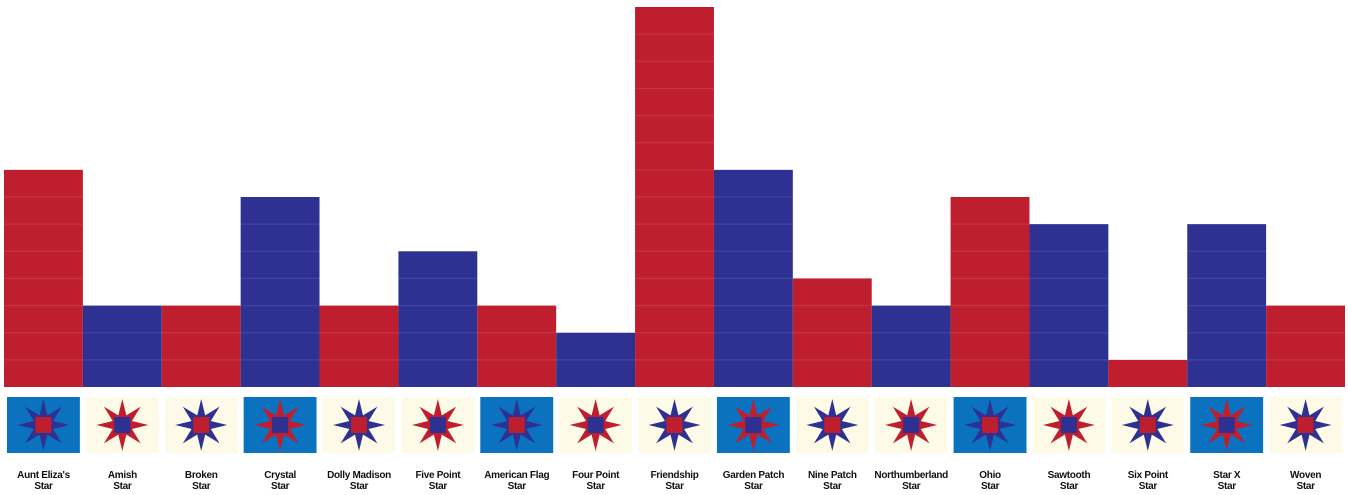 The height and width of the screenshot is (495, 1348). I want to click on x-tick-label: Nine Patch Star, so click(832, 481).